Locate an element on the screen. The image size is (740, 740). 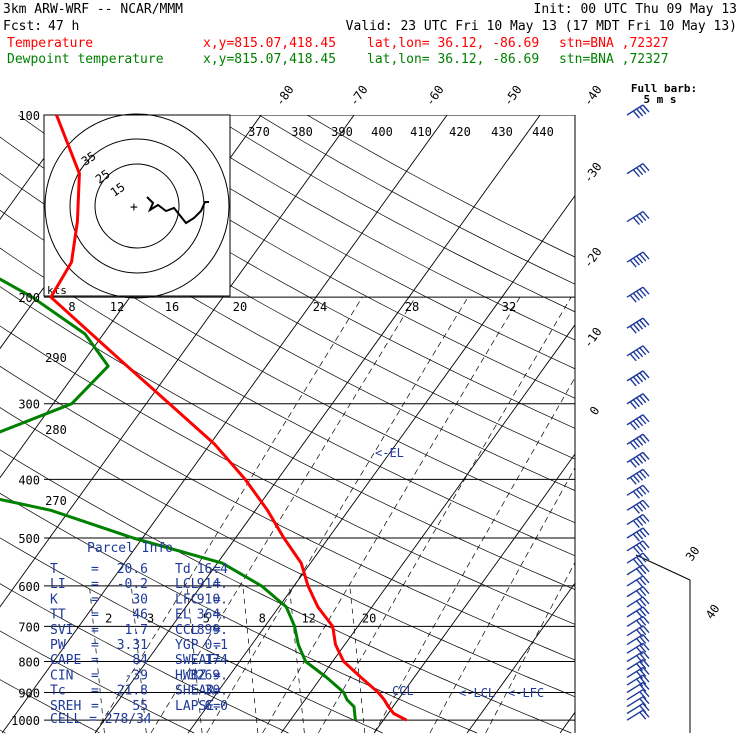
parcel-info-cell: 20.6 is located at coordinates (132, 569).